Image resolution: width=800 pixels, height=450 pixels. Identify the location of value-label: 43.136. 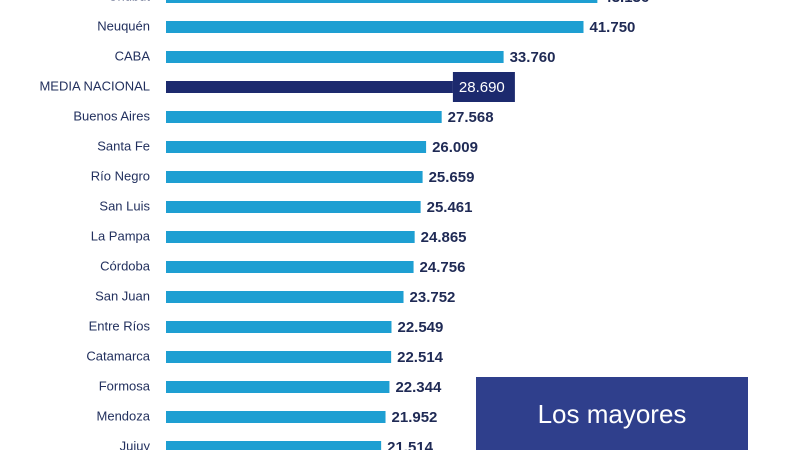
(626, 3).